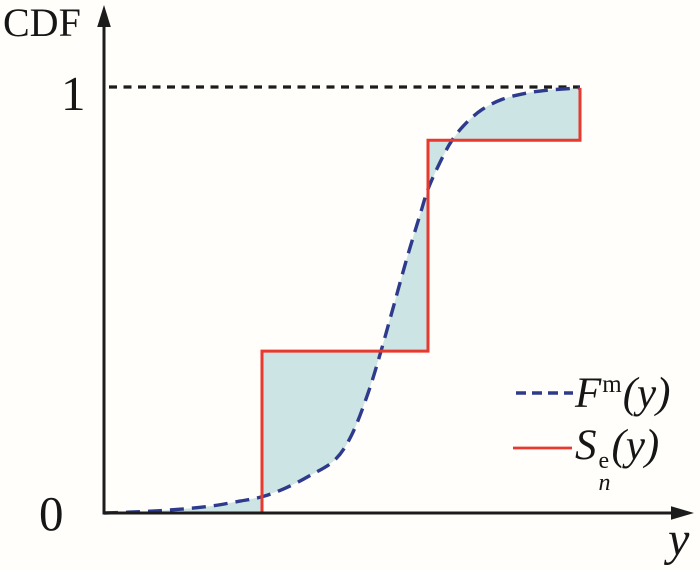 This screenshot has width=700, height=569. I want to click on legend-model-argument: (y), so click(646, 393).